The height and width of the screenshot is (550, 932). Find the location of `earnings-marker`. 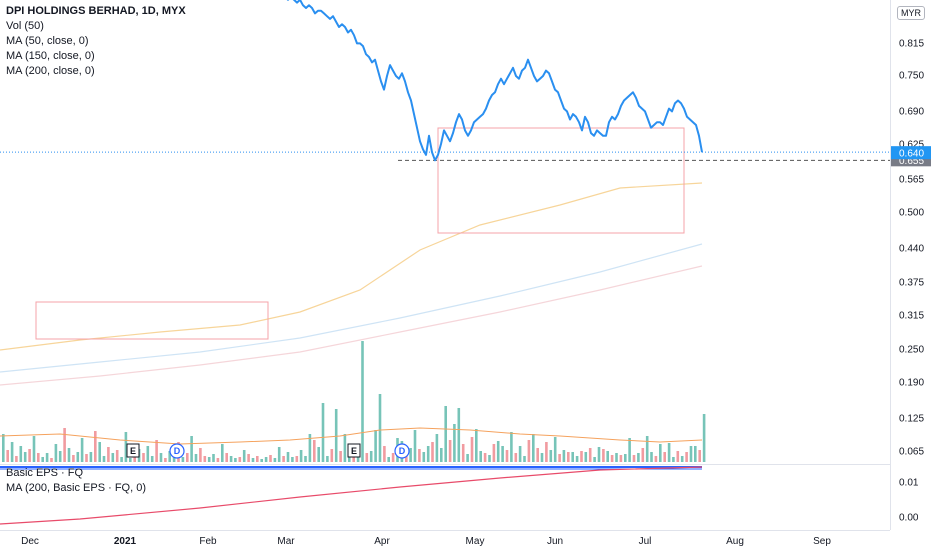

earnings-marker is located at coordinates (133, 450).